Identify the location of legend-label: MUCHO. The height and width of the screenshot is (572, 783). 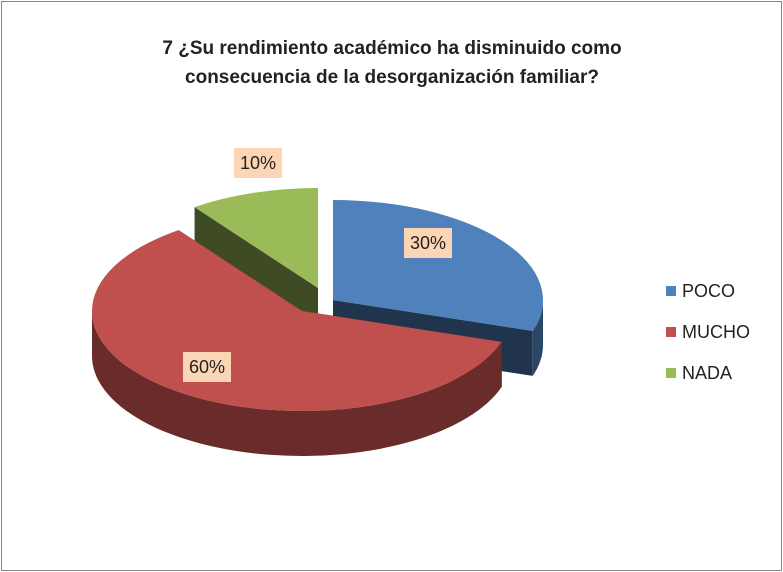
(716, 332).